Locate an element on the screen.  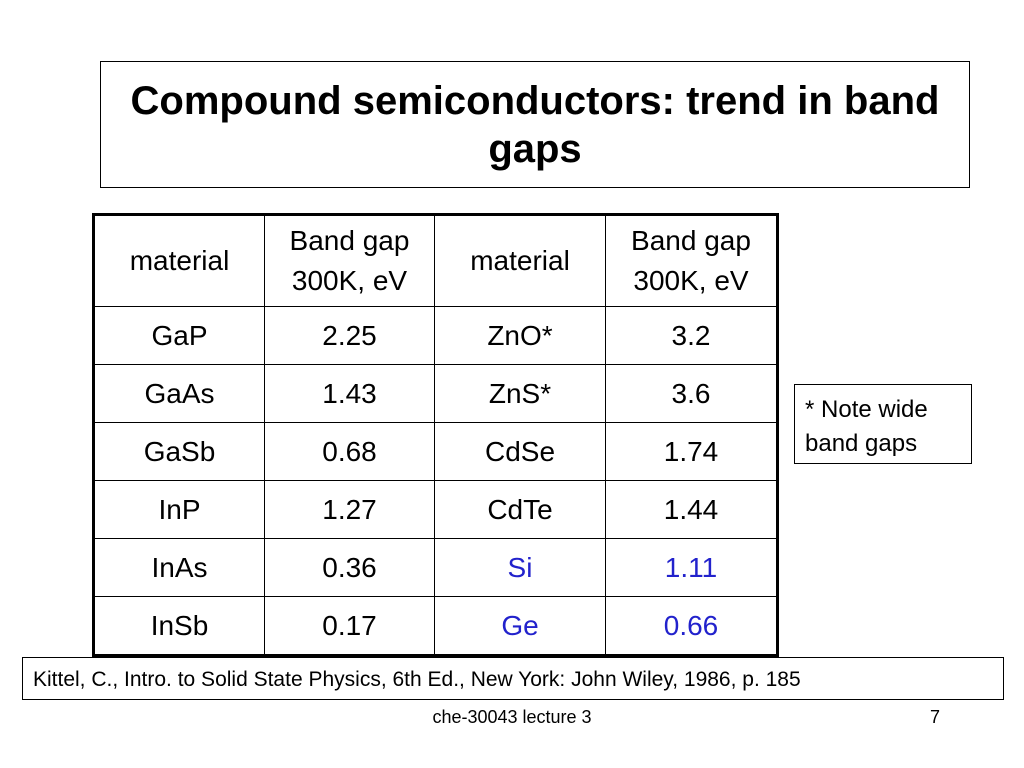
table-cell-highlight: Ge is located at coordinates (520, 626).